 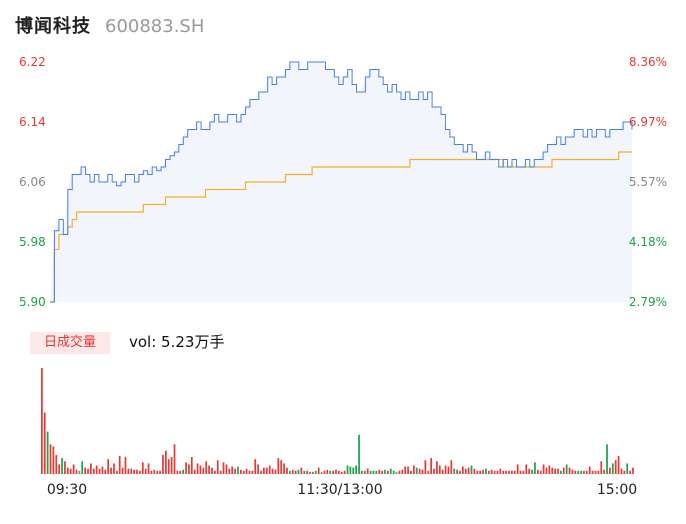 I want to click on y-right-tick-label: 5.57%, so click(x=648, y=182).